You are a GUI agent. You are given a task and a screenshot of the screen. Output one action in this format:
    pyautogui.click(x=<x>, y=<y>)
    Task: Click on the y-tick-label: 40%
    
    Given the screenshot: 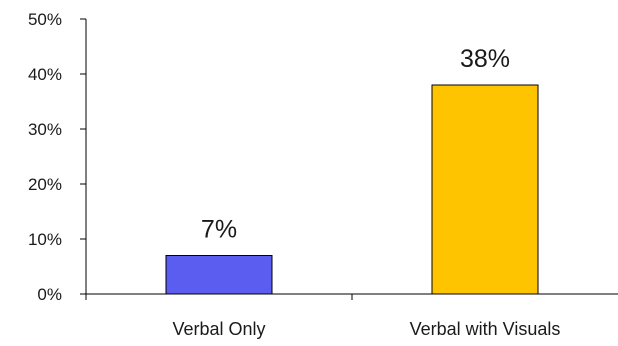 What is the action you would take?
    pyautogui.click(x=45, y=74)
    